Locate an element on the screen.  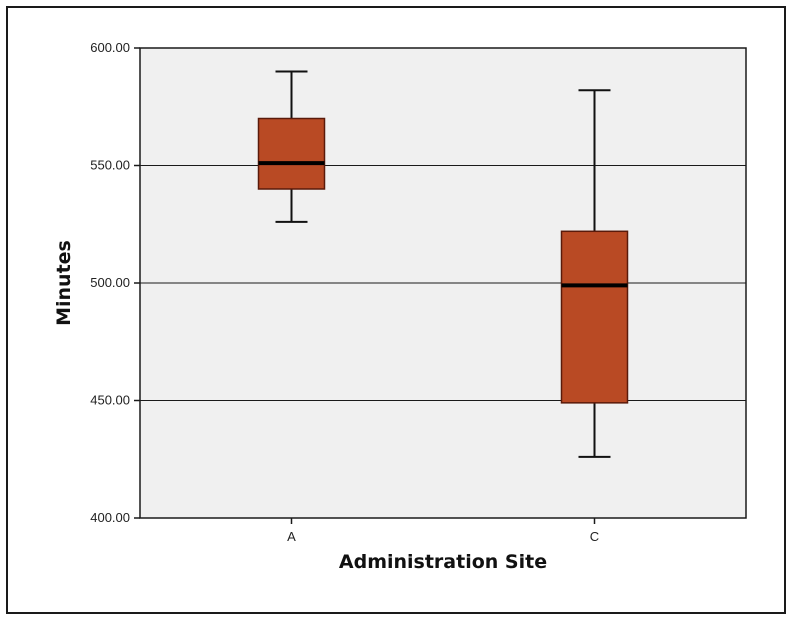
x-tick-label: C is located at coordinates (594, 536).